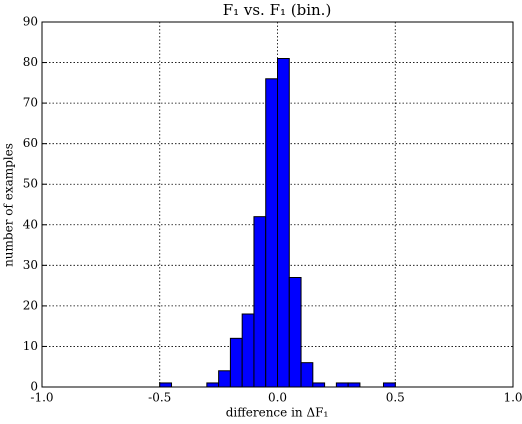  I want to click on x-tick-label: 0.0, so click(277, 398).